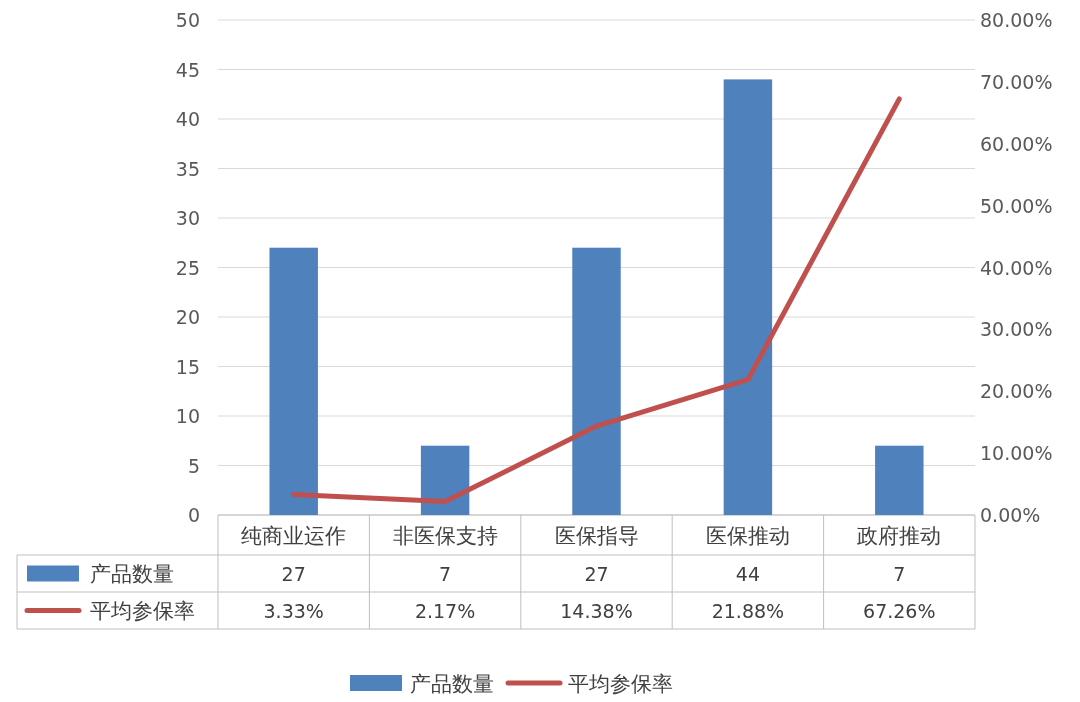 This screenshot has height=702, width=1080. I want to click on y-tick-label: 50, so click(187, 20).